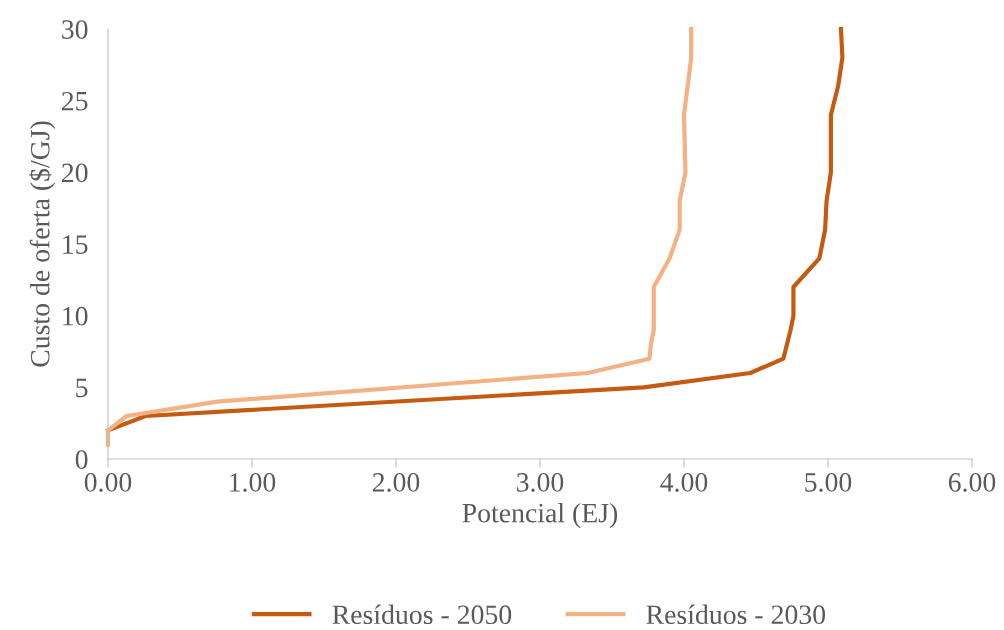 This screenshot has height=630, width=1004. I want to click on x-tick-label: 3.00, so click(540, 482).